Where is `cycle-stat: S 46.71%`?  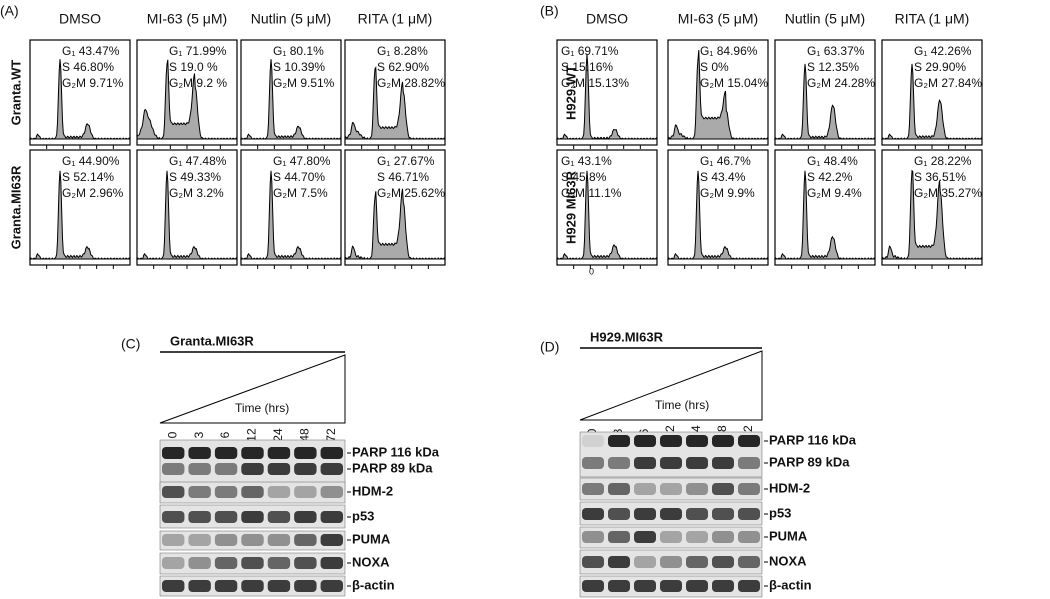
cycle-stat: S 46.71% is located at coordinates (403, 177).